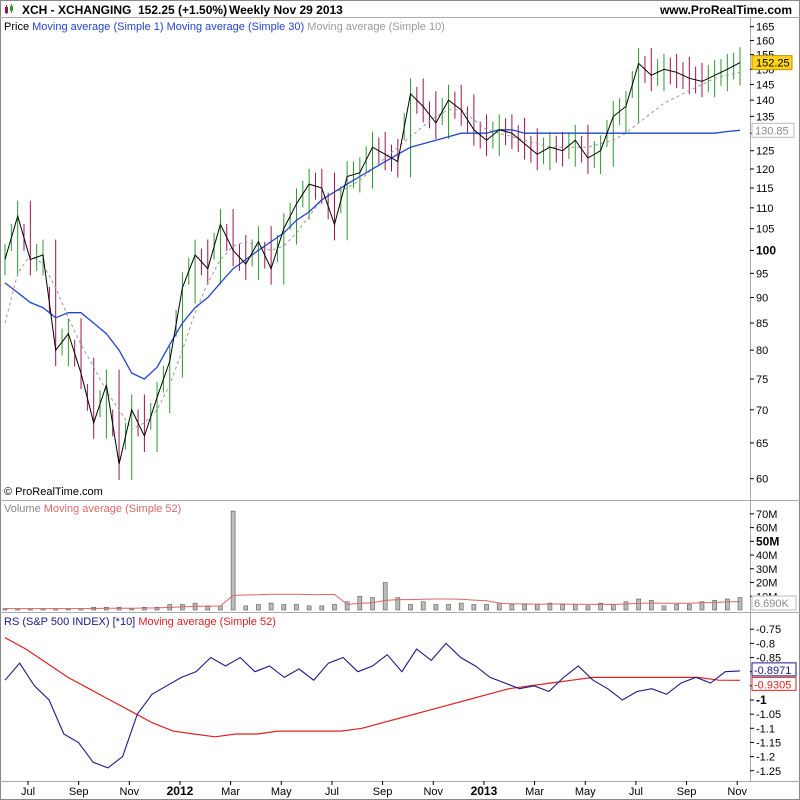 Image resolution: width=800 pixels, height=800 pixels. I want to click on rs-tick-label: -1.15, so click(768, 743).